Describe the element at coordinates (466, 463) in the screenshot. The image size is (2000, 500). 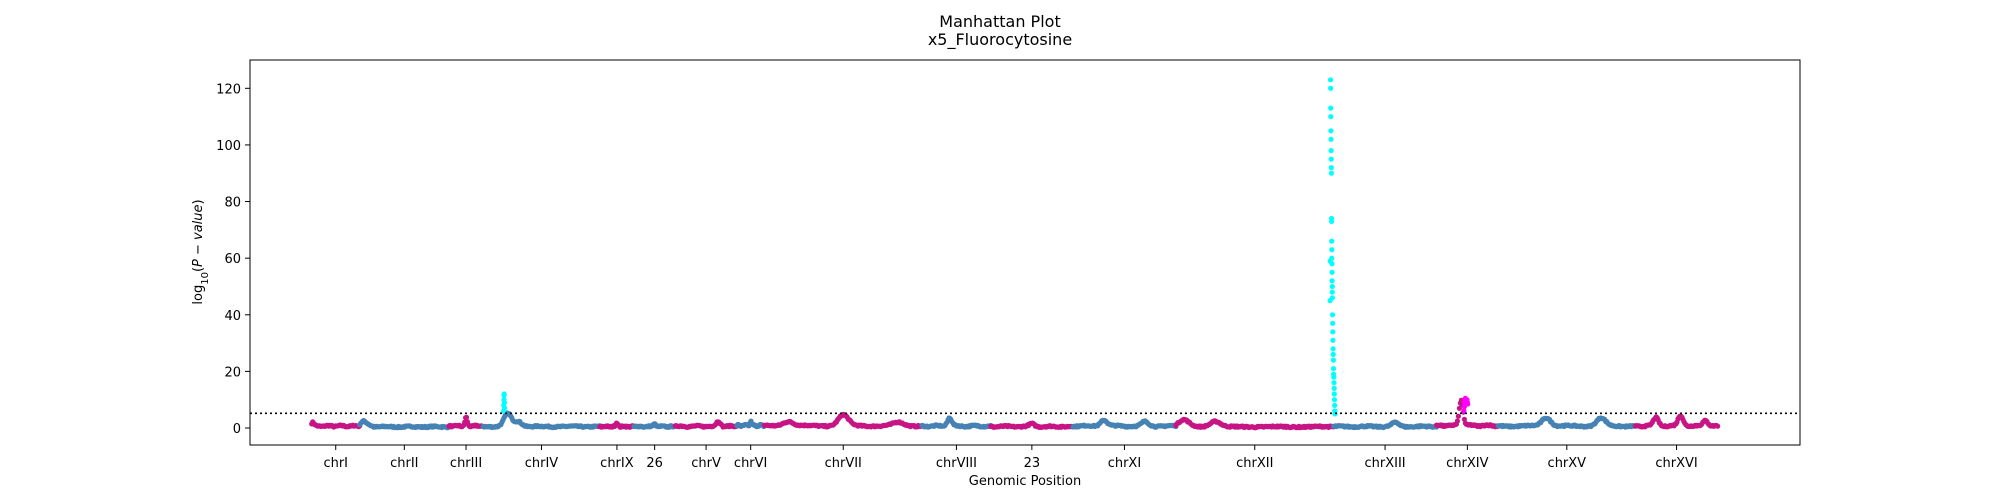
I see `x-tick-label: chrIII` at that location.